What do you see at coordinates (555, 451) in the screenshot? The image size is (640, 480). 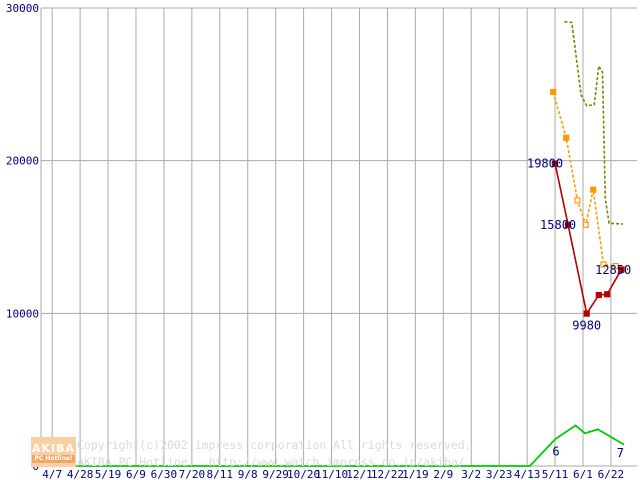 I see `data-value-label: 6` at bounding box center [555, 451].